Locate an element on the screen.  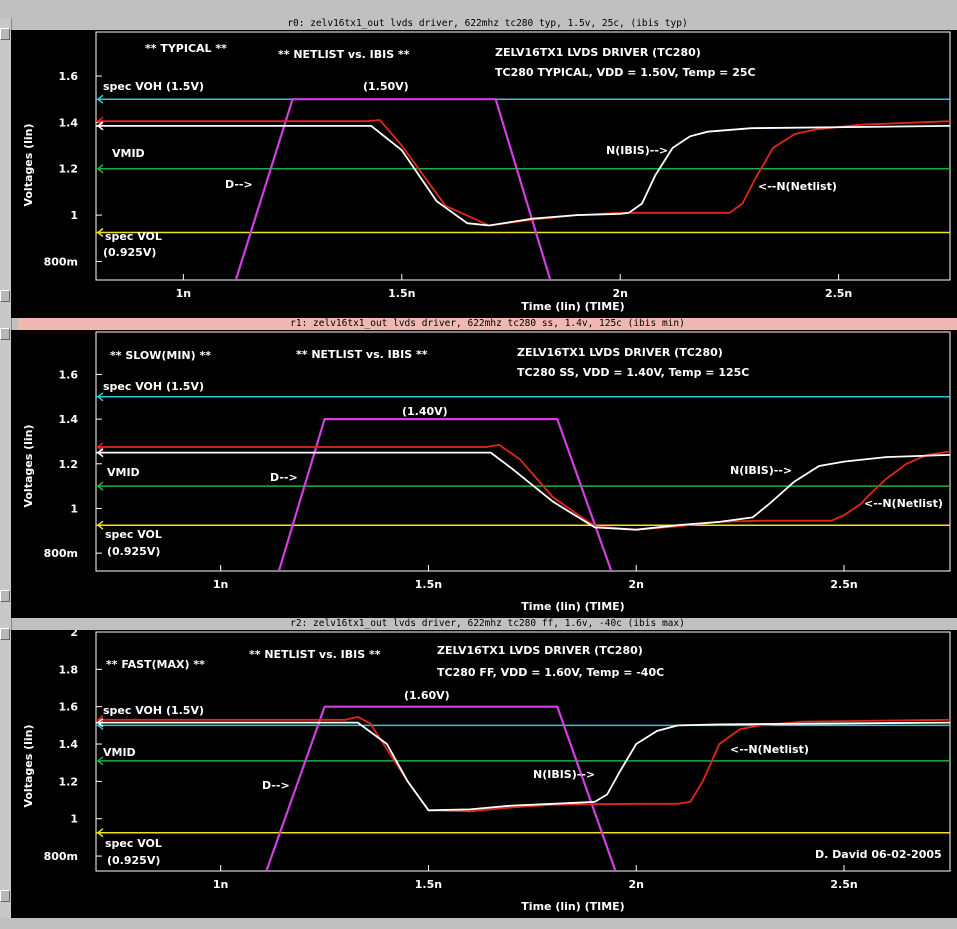
y-tick-label: 2 is located at coordinates (74, 632).